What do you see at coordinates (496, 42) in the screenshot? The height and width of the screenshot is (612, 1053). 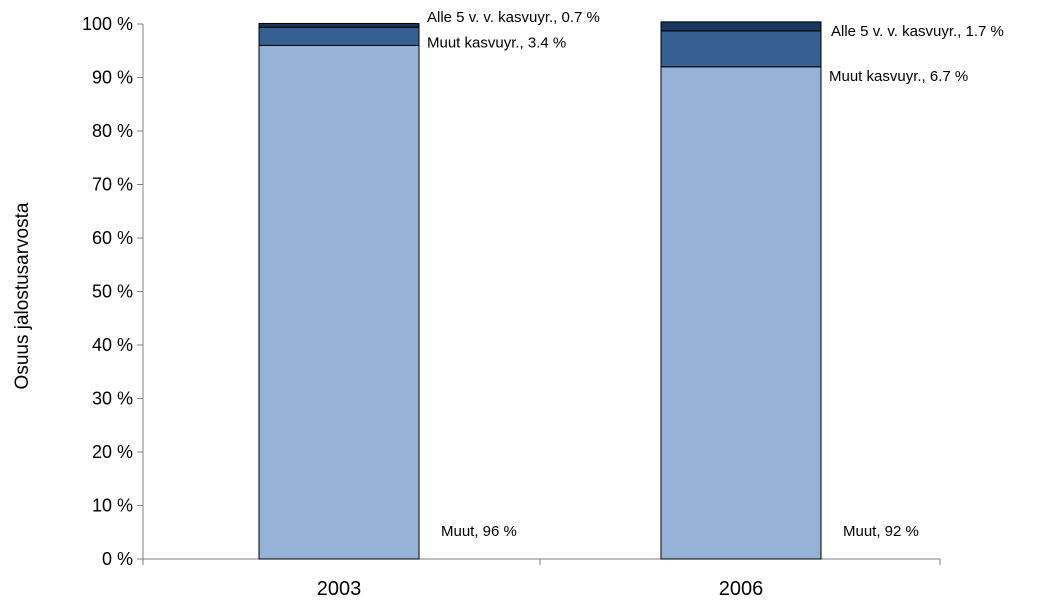 I see `data-label: Muut kasvuyr., 3.4 %` at bounding box center [496, 42].